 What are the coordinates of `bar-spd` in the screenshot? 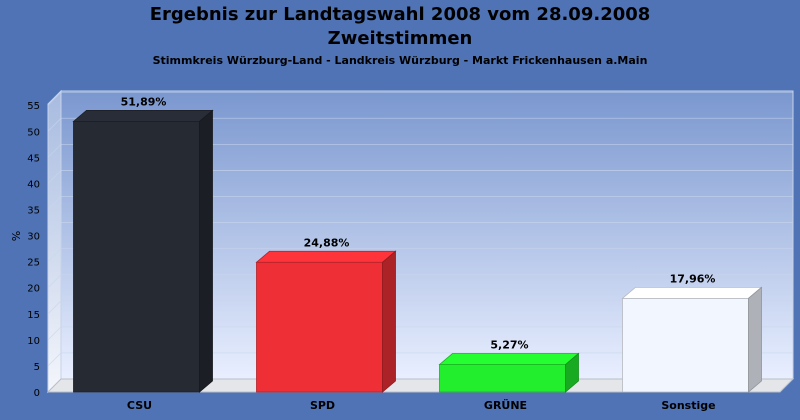 It's located at (319, 327).